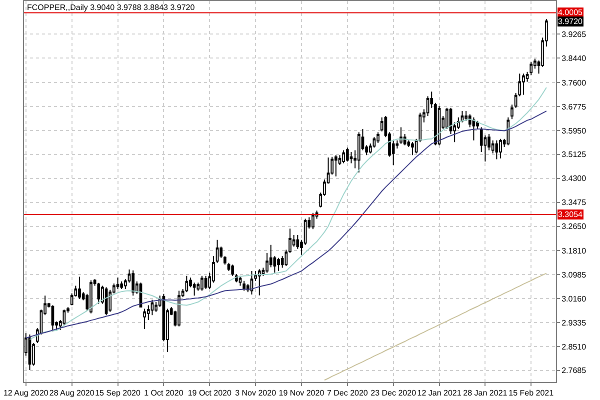 This screenshot has width=600, height=400. I want to click on x-tick-label: 12 Aug 2020, so click(26, 393).